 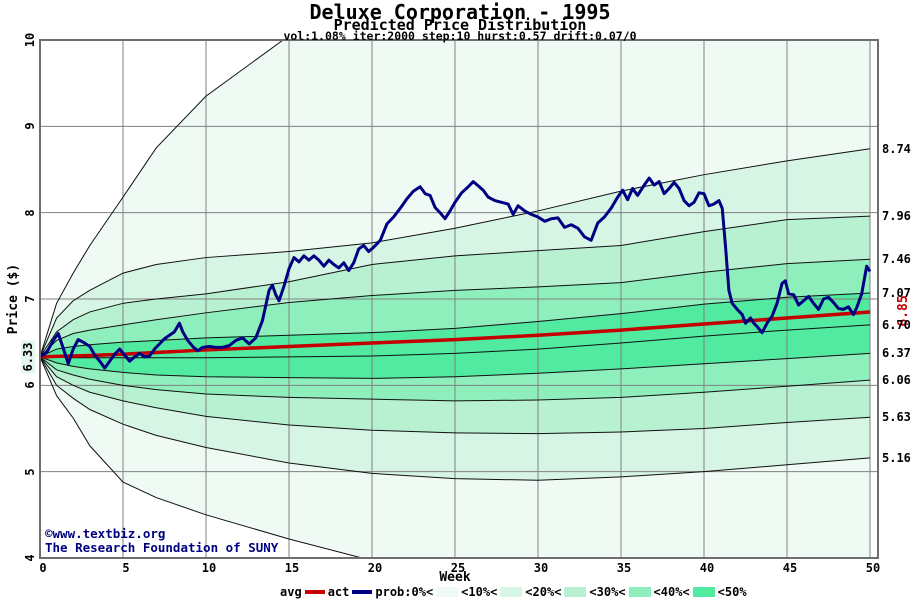 I want to click on start-price-label: 6.33, so click(x=28, y=357).